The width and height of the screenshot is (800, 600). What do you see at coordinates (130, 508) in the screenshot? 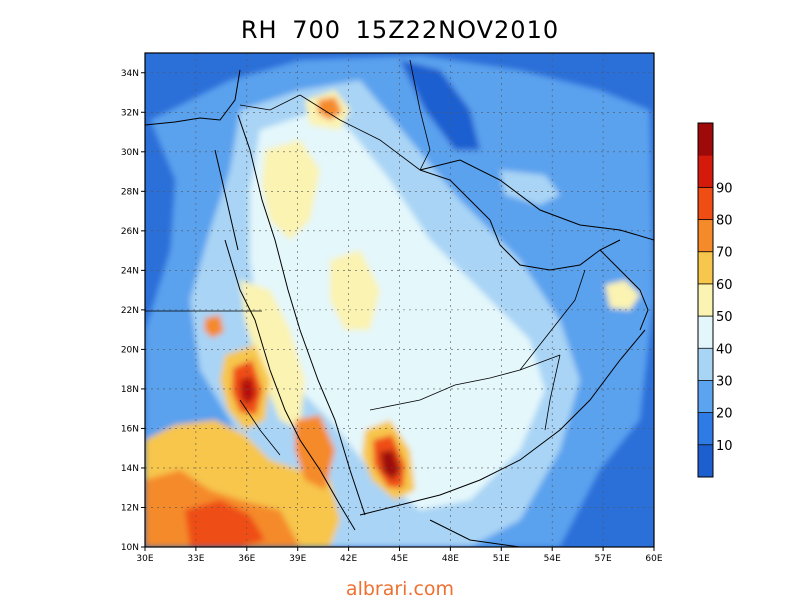
I see `y-tick-label: 12N` at bounding box center [130, 508].